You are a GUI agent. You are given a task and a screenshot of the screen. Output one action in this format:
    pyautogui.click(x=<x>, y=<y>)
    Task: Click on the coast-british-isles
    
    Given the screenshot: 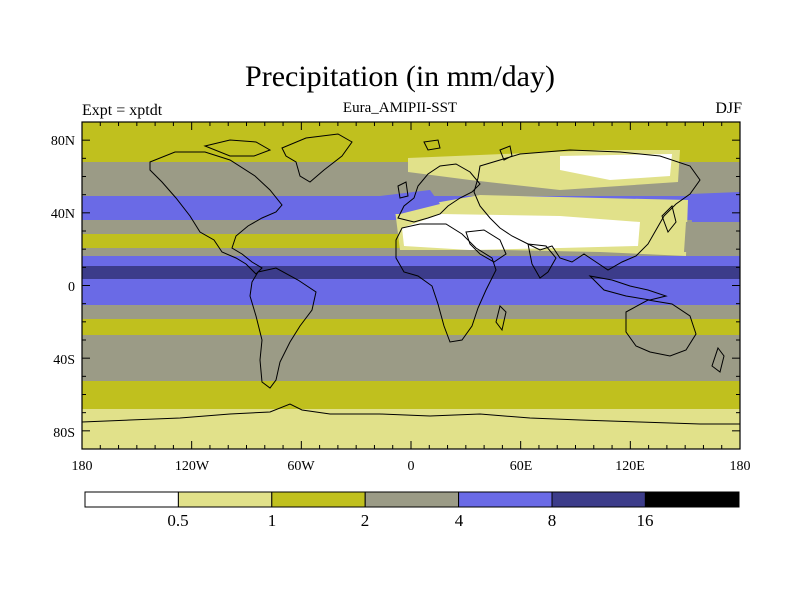 What is the action you would take?
    pyautogui.click(x=403, y=190)
    